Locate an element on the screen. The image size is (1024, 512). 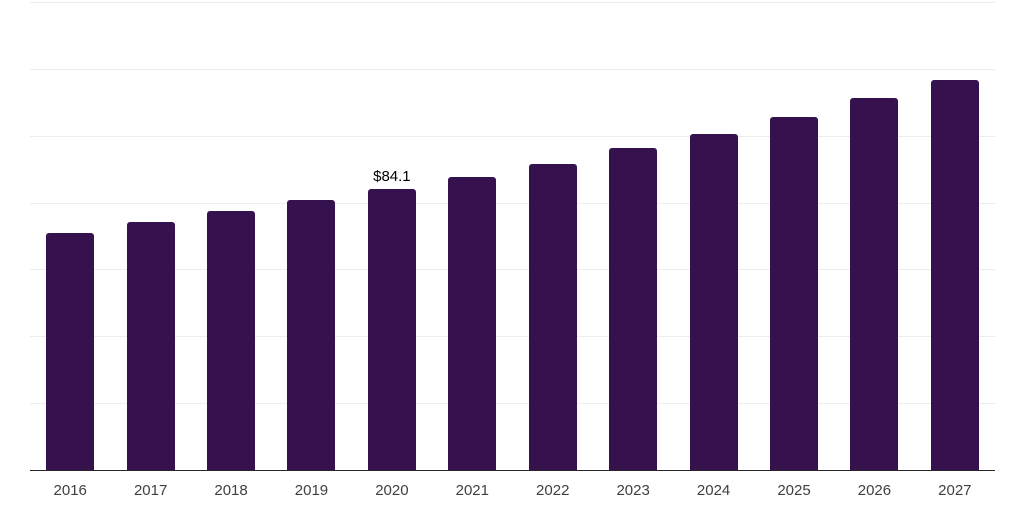
x-tick-label-2024: 2024 is located at coordinates (713, 490).